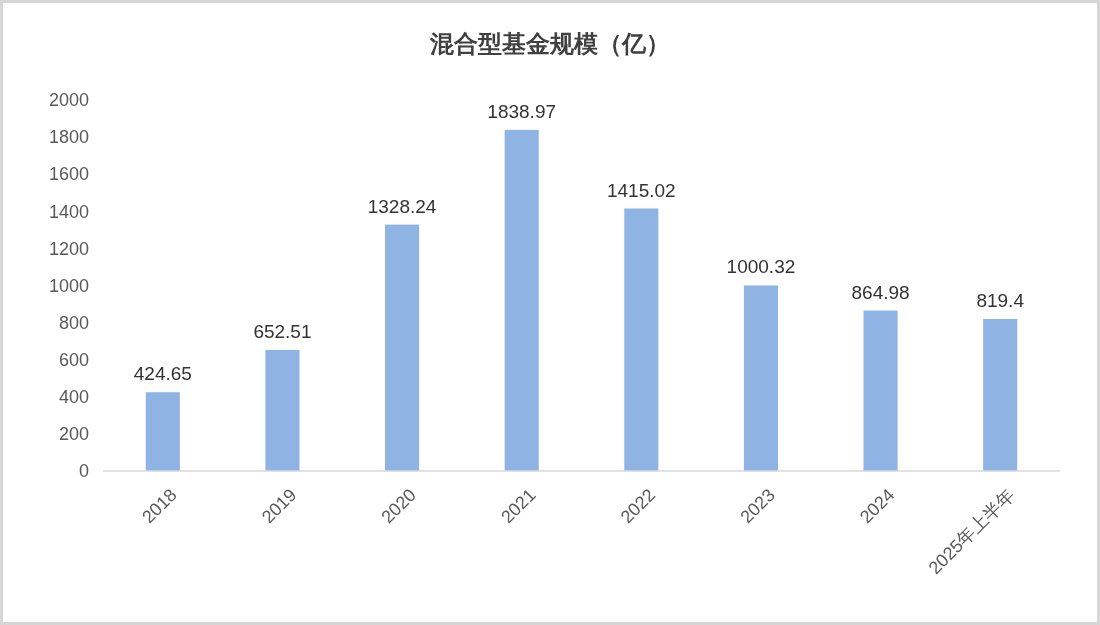 The height and width of the screenshot is (625, 1100). I want to click on data-label: 1415.02, so click(641, 190).